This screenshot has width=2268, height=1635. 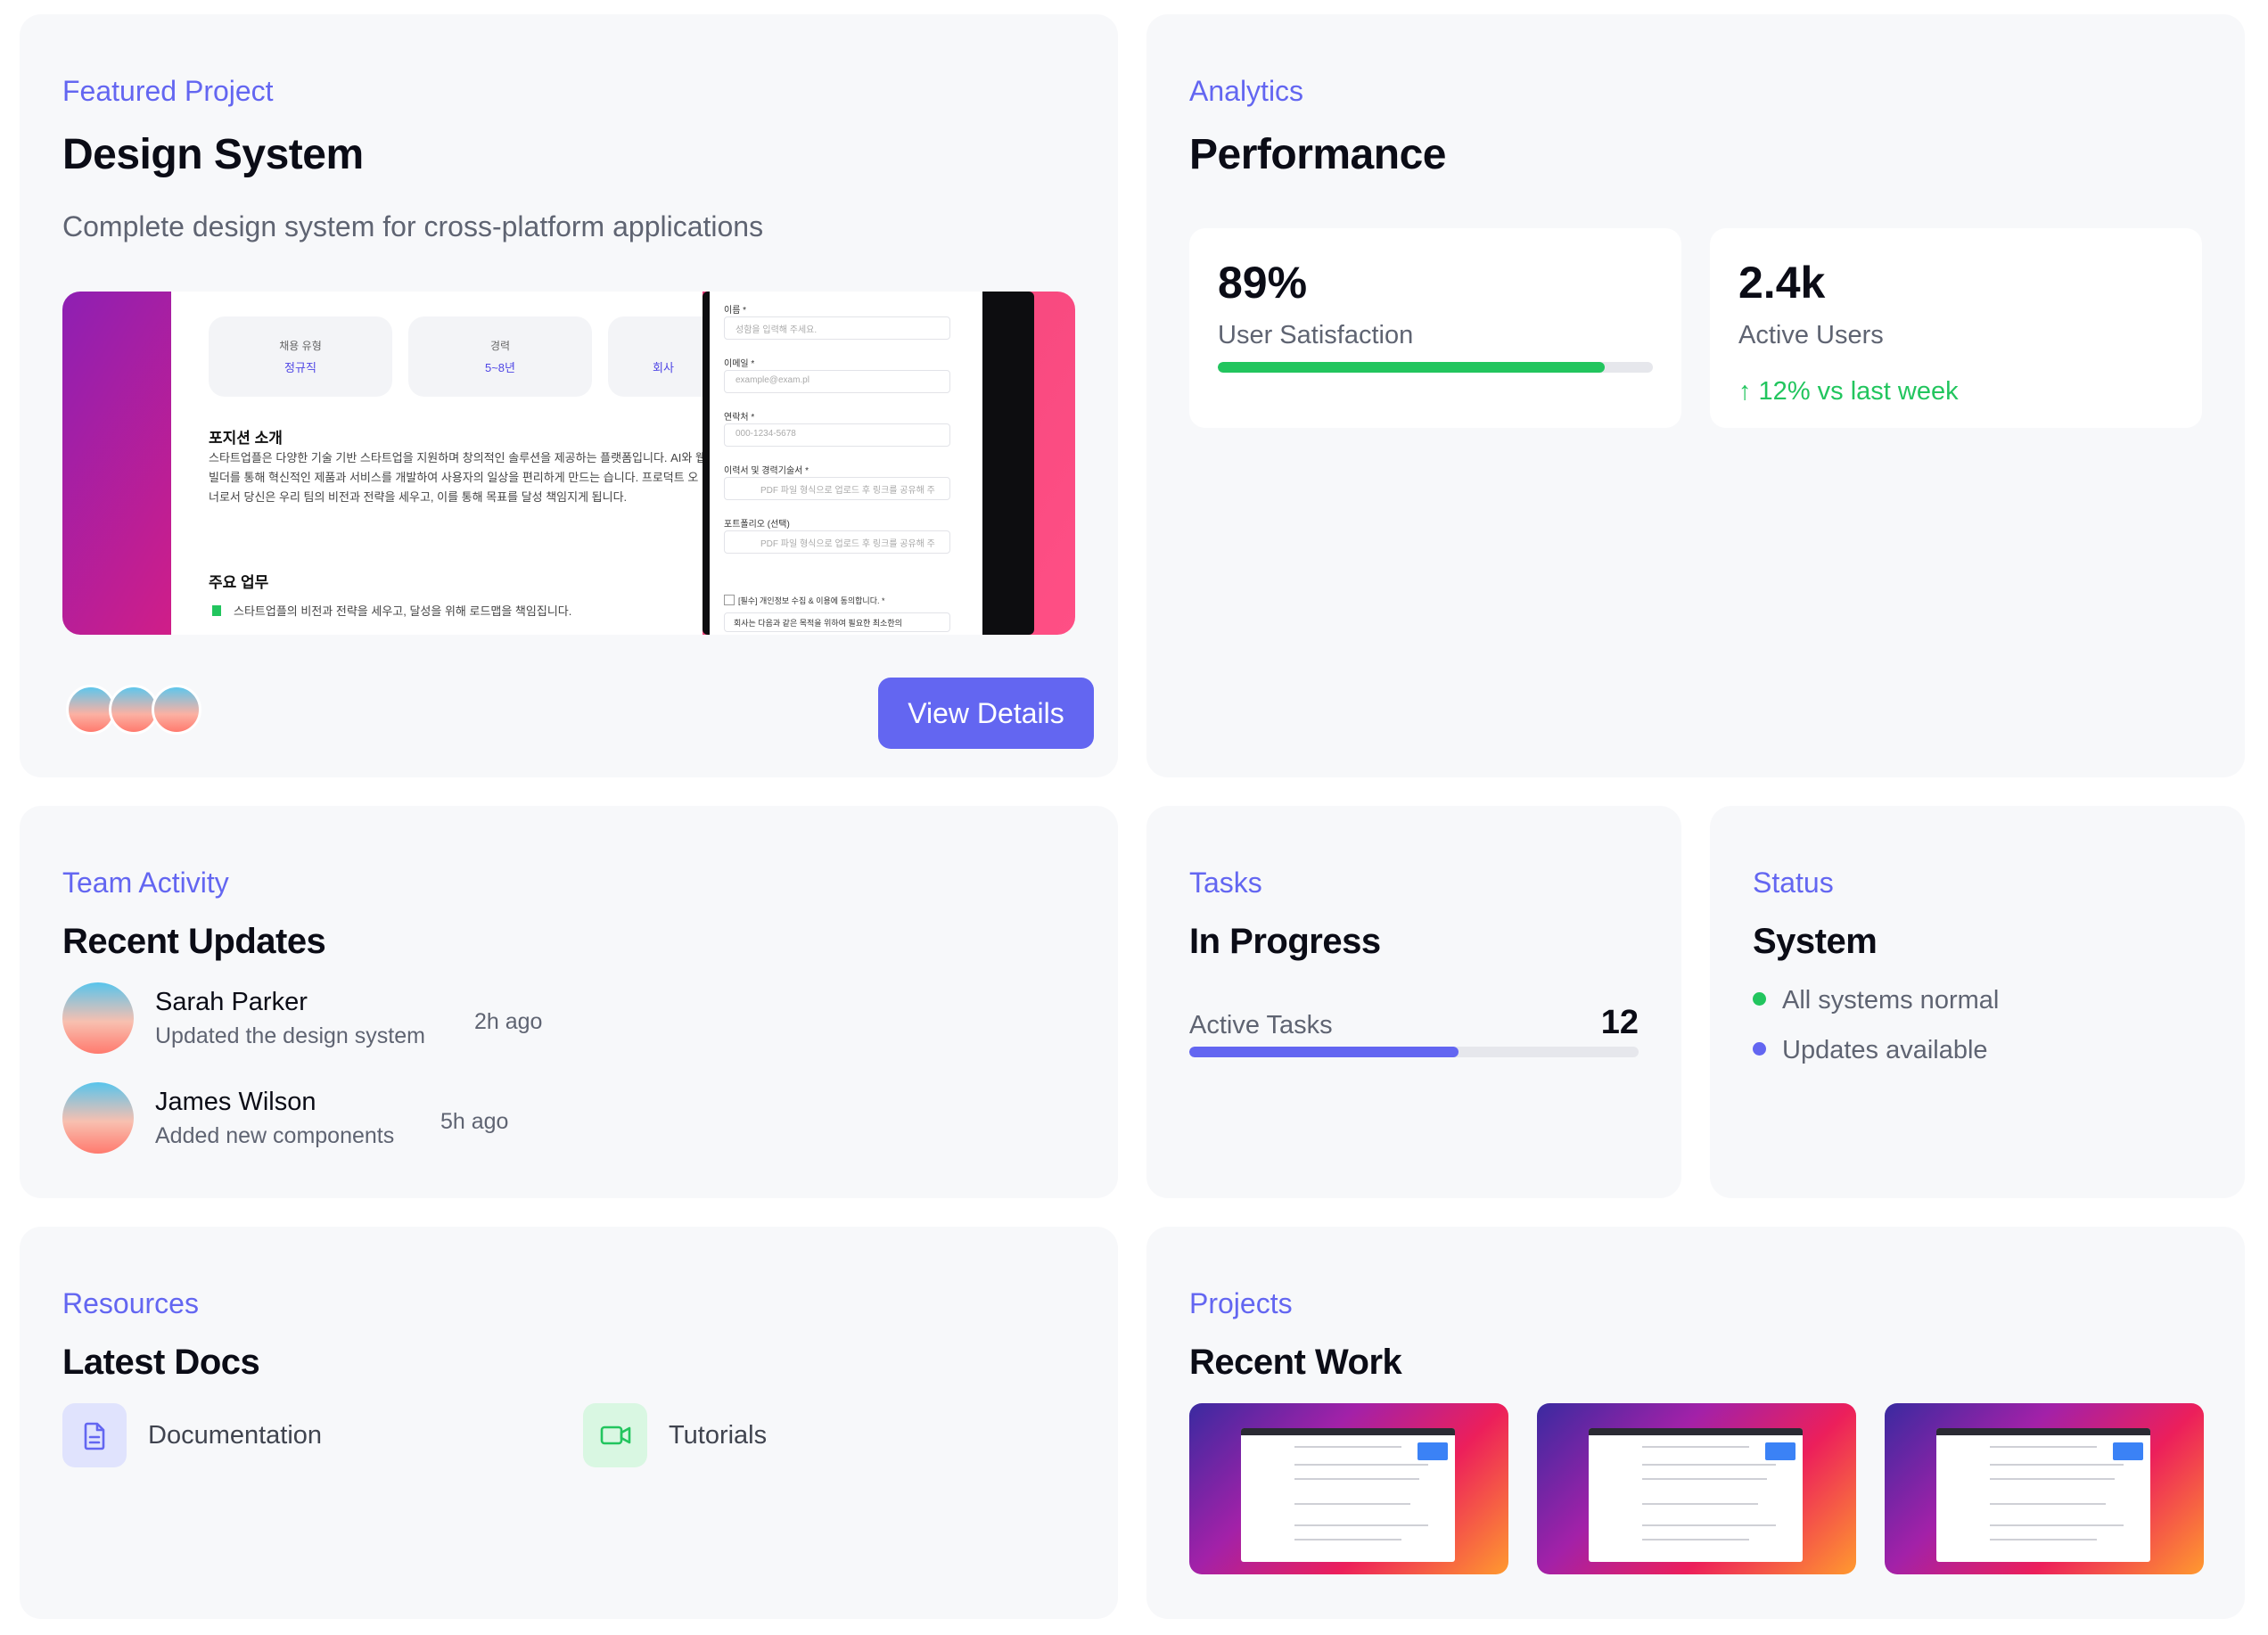 I want to click on satisfaction-stat: 89% User Satisfaction, so click(x=1435, y=328).